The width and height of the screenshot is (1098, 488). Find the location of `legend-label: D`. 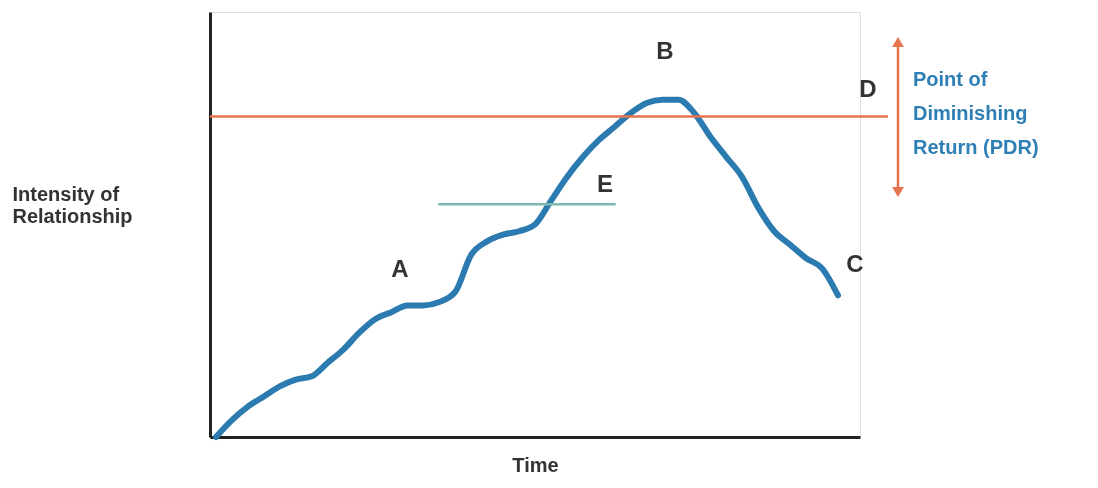

legend-label: D is located at coordinates (868, 88).